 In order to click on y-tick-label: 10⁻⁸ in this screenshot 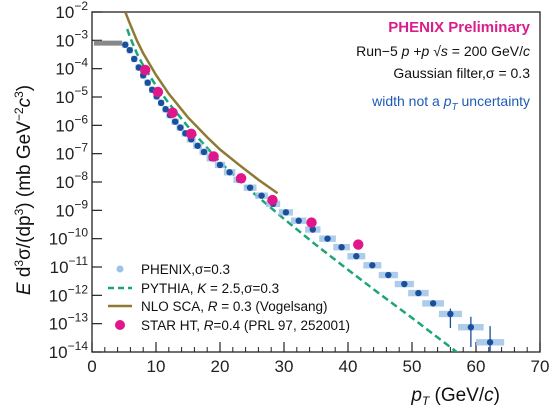, I will do `click(71, 180)`.